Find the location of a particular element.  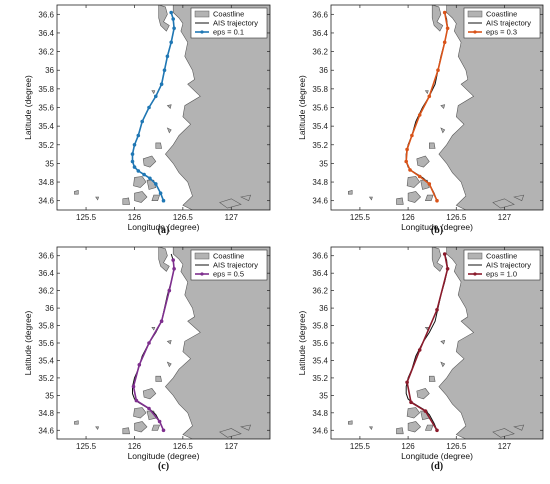

y-tick-label: 35.8 is located at coordinates (46, 89).